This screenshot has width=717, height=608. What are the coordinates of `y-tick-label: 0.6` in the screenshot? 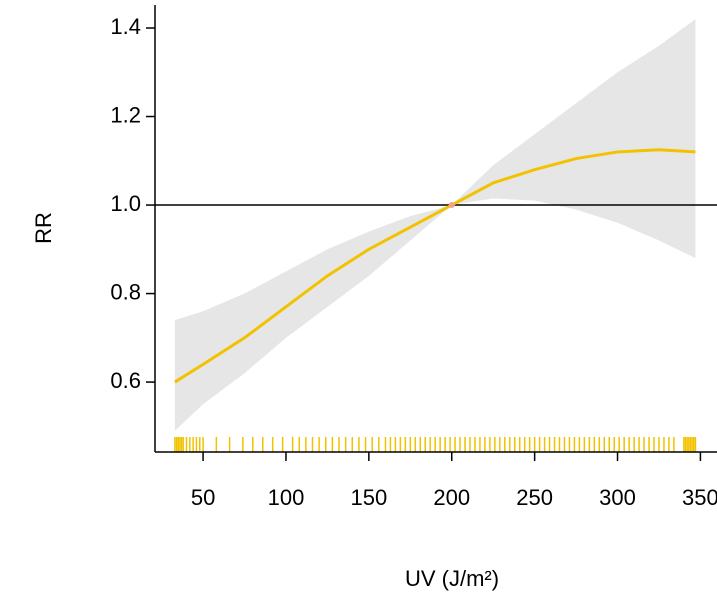 It's located at (125, 380).